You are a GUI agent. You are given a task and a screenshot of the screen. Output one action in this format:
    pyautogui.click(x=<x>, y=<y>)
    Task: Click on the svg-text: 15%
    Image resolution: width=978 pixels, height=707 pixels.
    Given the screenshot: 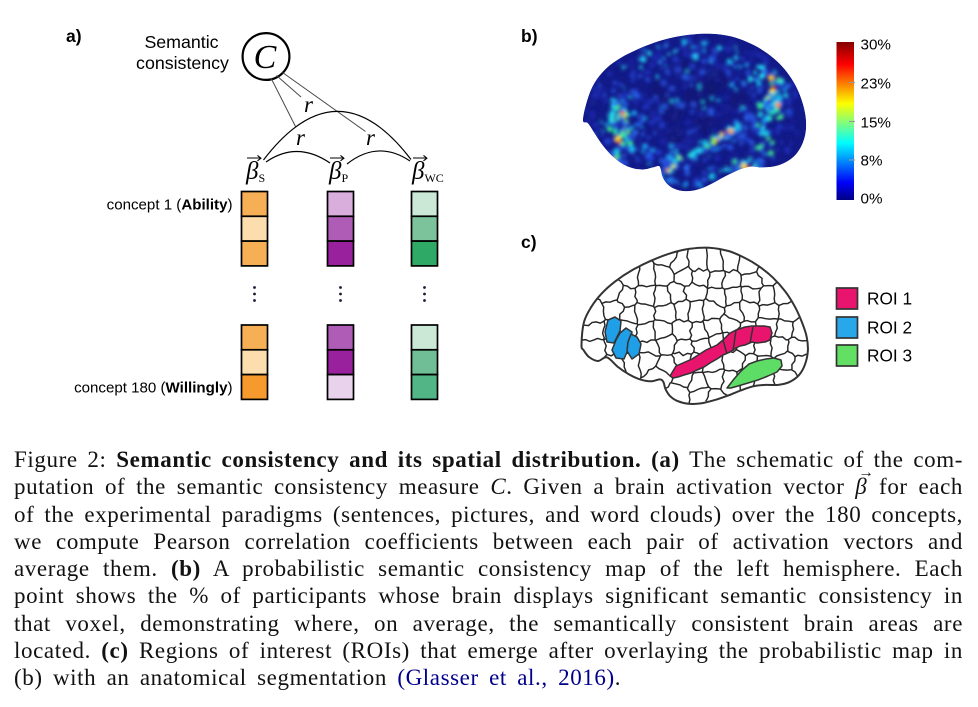 What is the action you would take?
    pyautogui.click(x=876, y=123)
    